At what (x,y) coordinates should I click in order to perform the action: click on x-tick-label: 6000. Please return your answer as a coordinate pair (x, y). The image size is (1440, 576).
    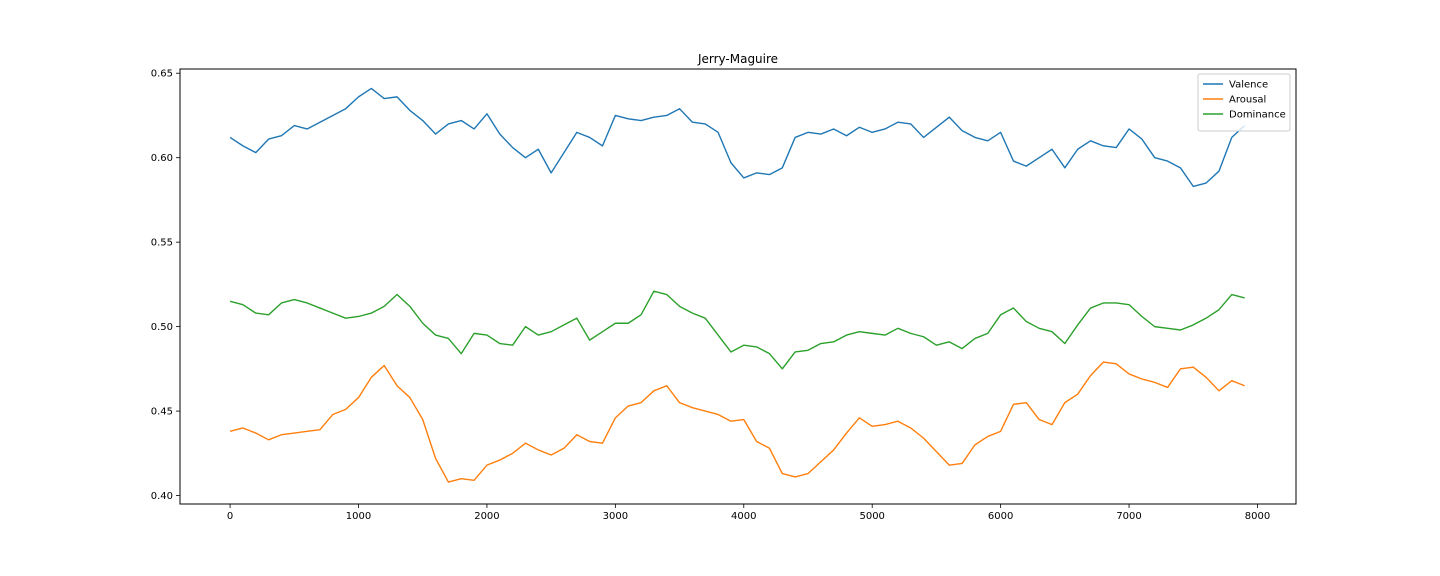
    Looking at the image, I should click on (1000, 516).